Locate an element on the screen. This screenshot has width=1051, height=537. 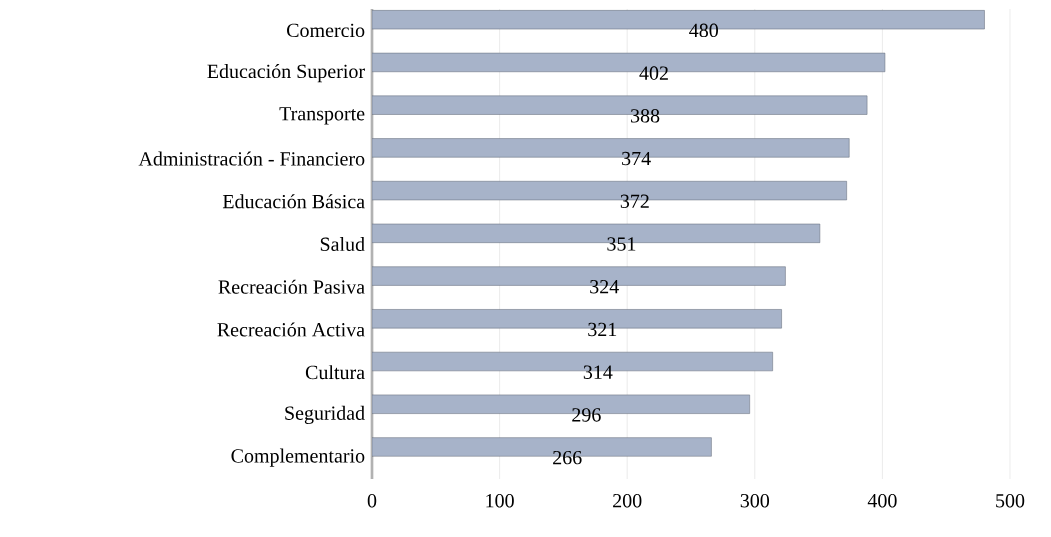
data-label: 324 is located at coordinates (604, 287).